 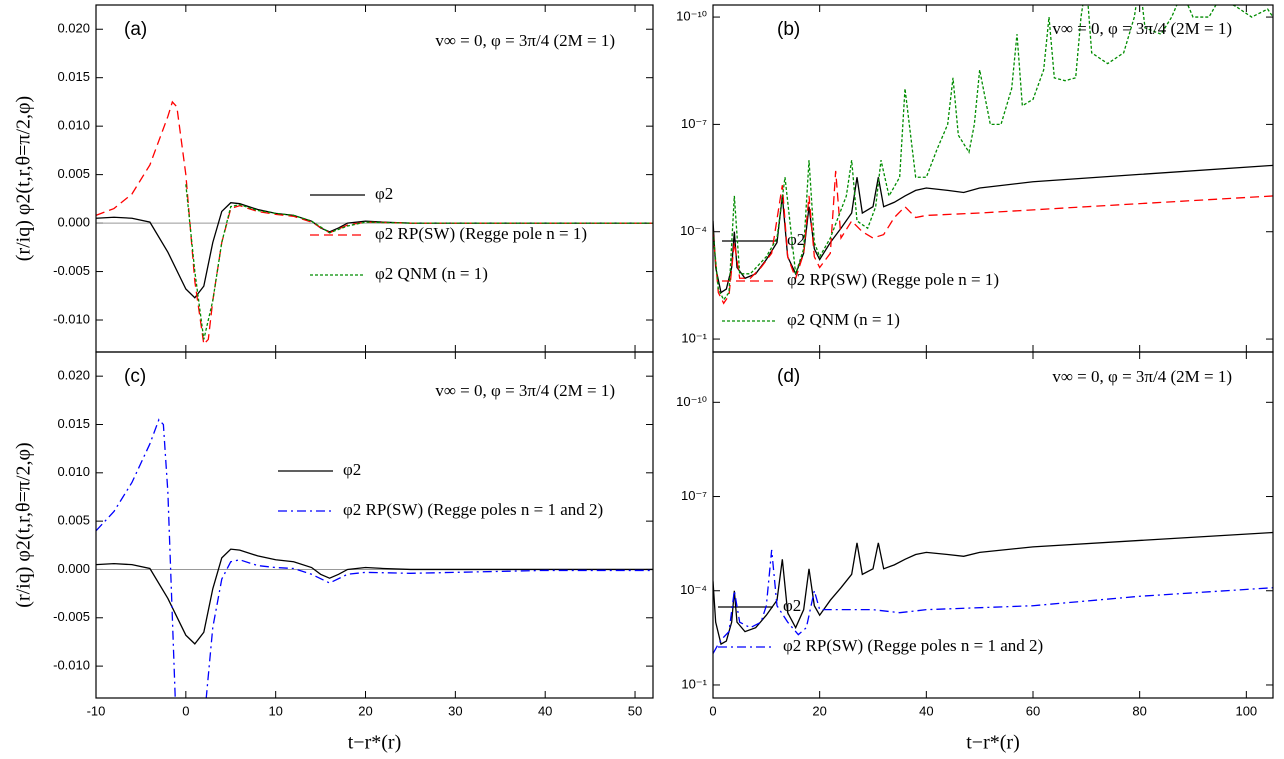 I want to click on panel-label: (d), so click(x=788, y=376).